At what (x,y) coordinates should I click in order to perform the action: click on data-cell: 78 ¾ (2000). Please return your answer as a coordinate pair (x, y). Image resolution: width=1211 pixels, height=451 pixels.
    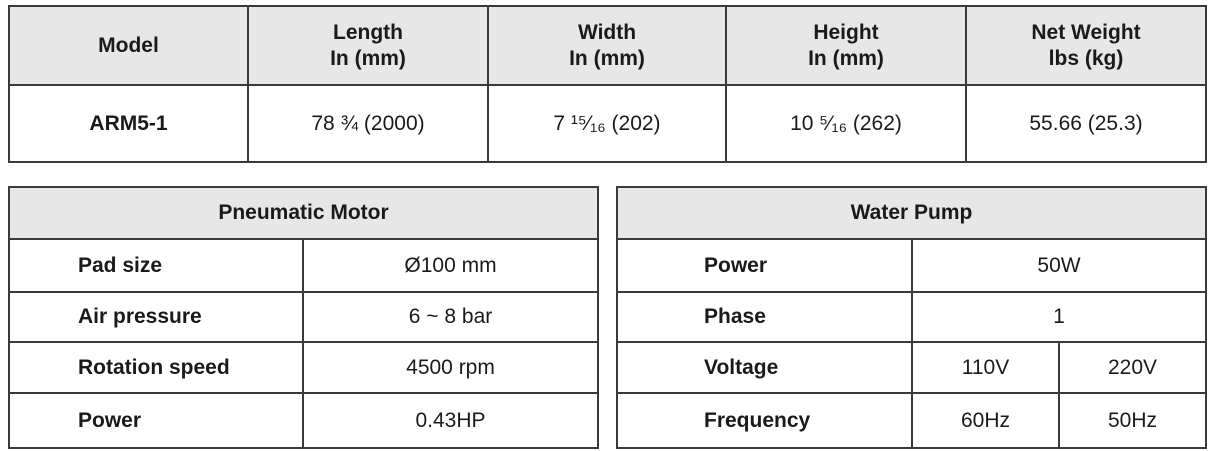
    Looking at the image, I should click on (368, 123).